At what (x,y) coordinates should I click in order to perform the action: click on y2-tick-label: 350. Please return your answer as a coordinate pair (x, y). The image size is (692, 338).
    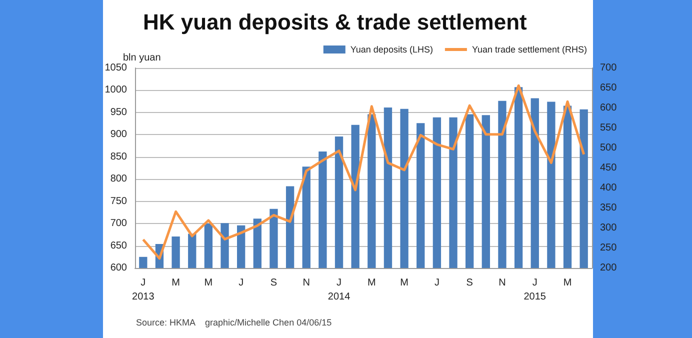
    Looking at the image, I should click on (609, 208).